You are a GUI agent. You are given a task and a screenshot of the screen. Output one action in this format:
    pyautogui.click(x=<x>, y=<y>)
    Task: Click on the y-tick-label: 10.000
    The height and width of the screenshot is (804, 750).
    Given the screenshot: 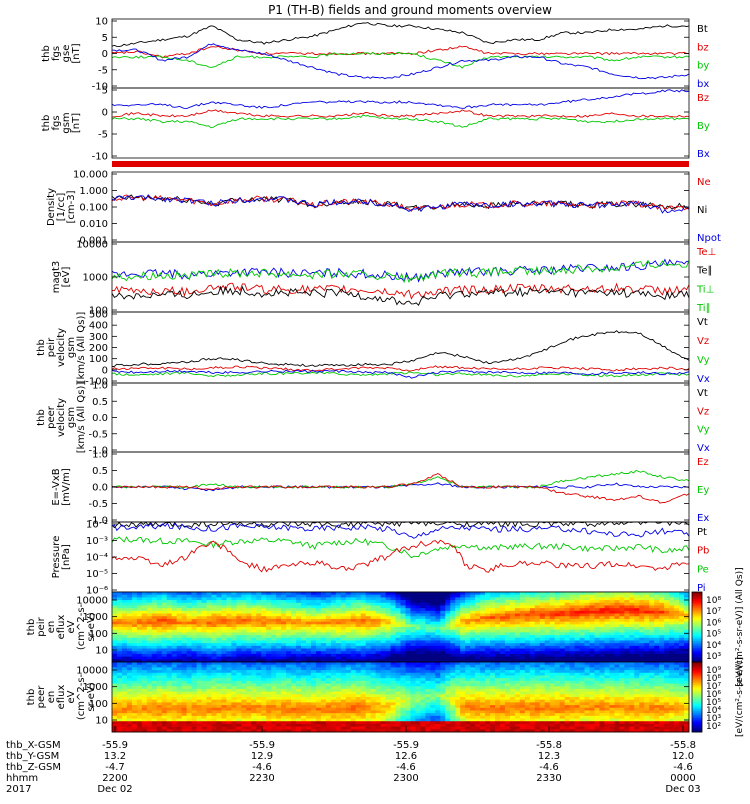 What is the action you would take?
    pyautogui.click(x=90, y=175)
    